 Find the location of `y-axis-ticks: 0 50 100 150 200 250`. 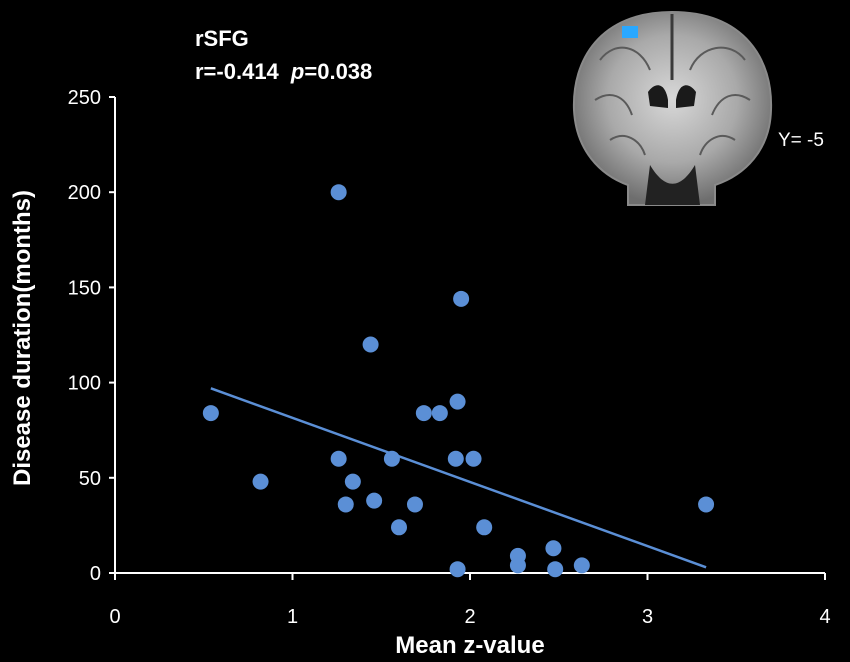

y-axis-ticks: 0 50 100 150 200 250 is located at coordinates (91, 336).